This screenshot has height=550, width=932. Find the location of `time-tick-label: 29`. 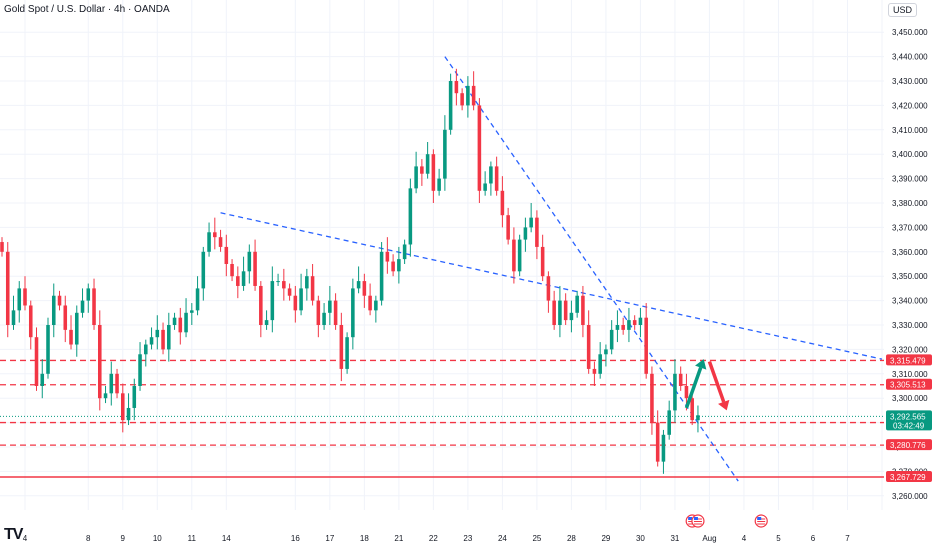

time-tick-label: 29 is located at coordinates (605, 538).